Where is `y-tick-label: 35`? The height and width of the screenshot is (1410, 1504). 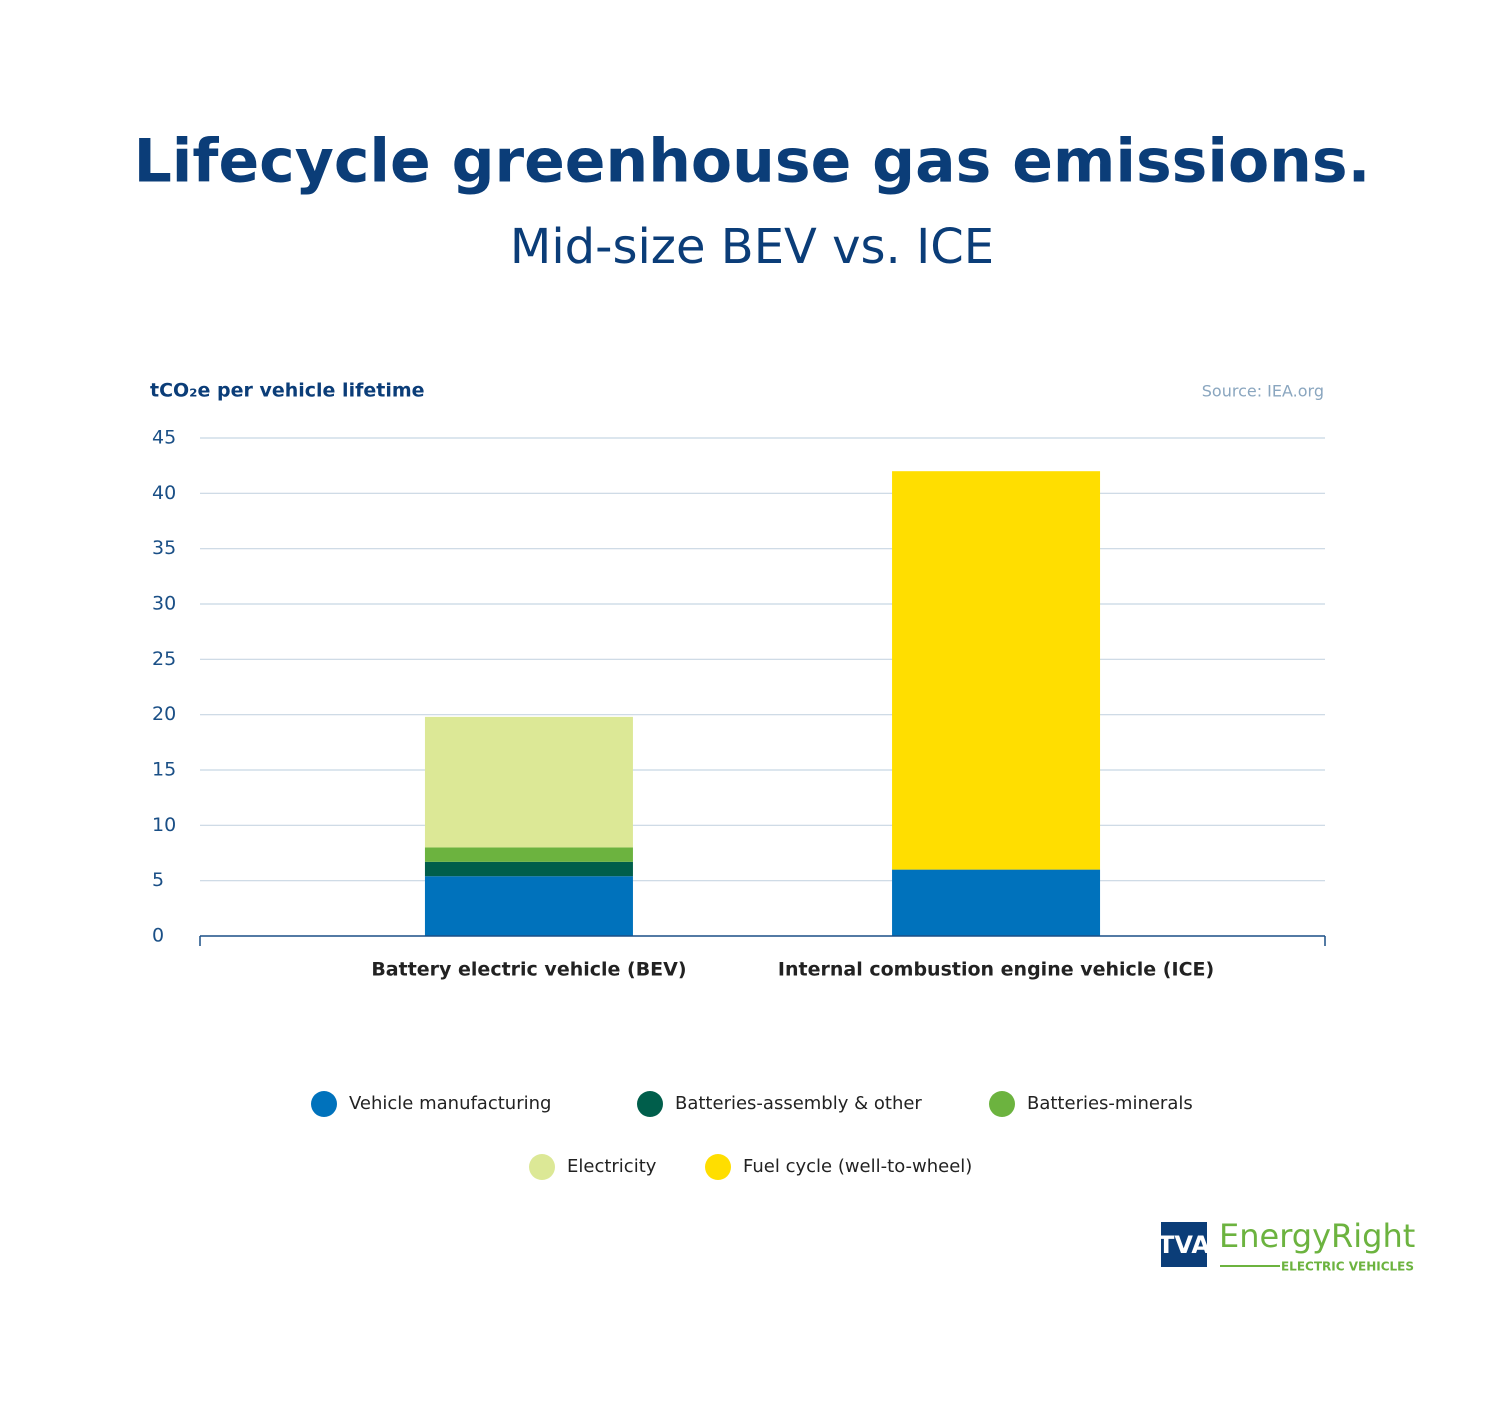 y-tick-label: 35 is located at coordinates (164, 548).